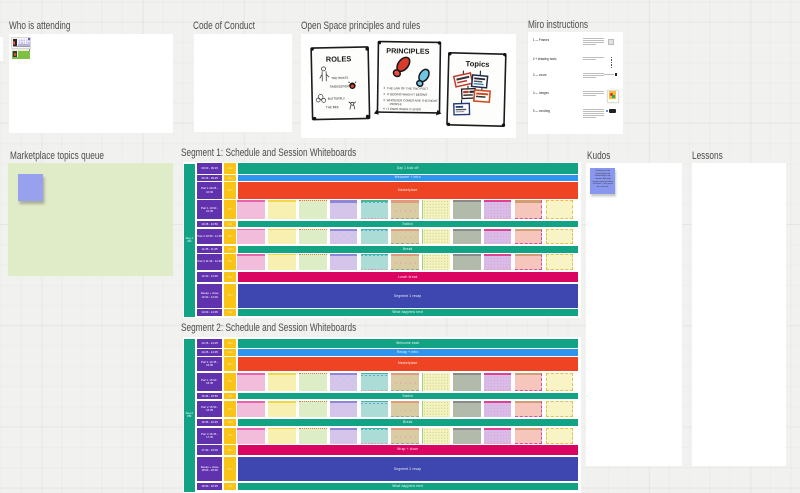 The image size is (800, 493). What do you see at coordinates (412, 100) in the screenshot?
I see `svg-text: WHOEVER COMES ARE THE RIGHT` at bounding box center [412, 100].